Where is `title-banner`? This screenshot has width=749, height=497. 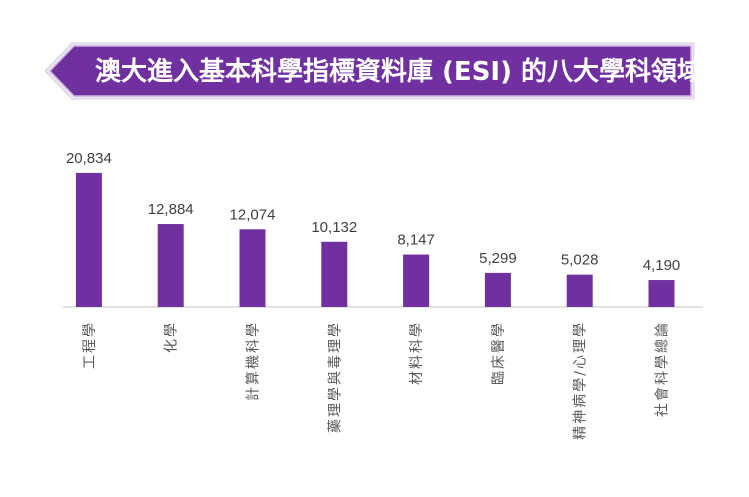
title-banner is located at coordinates (369, 71).